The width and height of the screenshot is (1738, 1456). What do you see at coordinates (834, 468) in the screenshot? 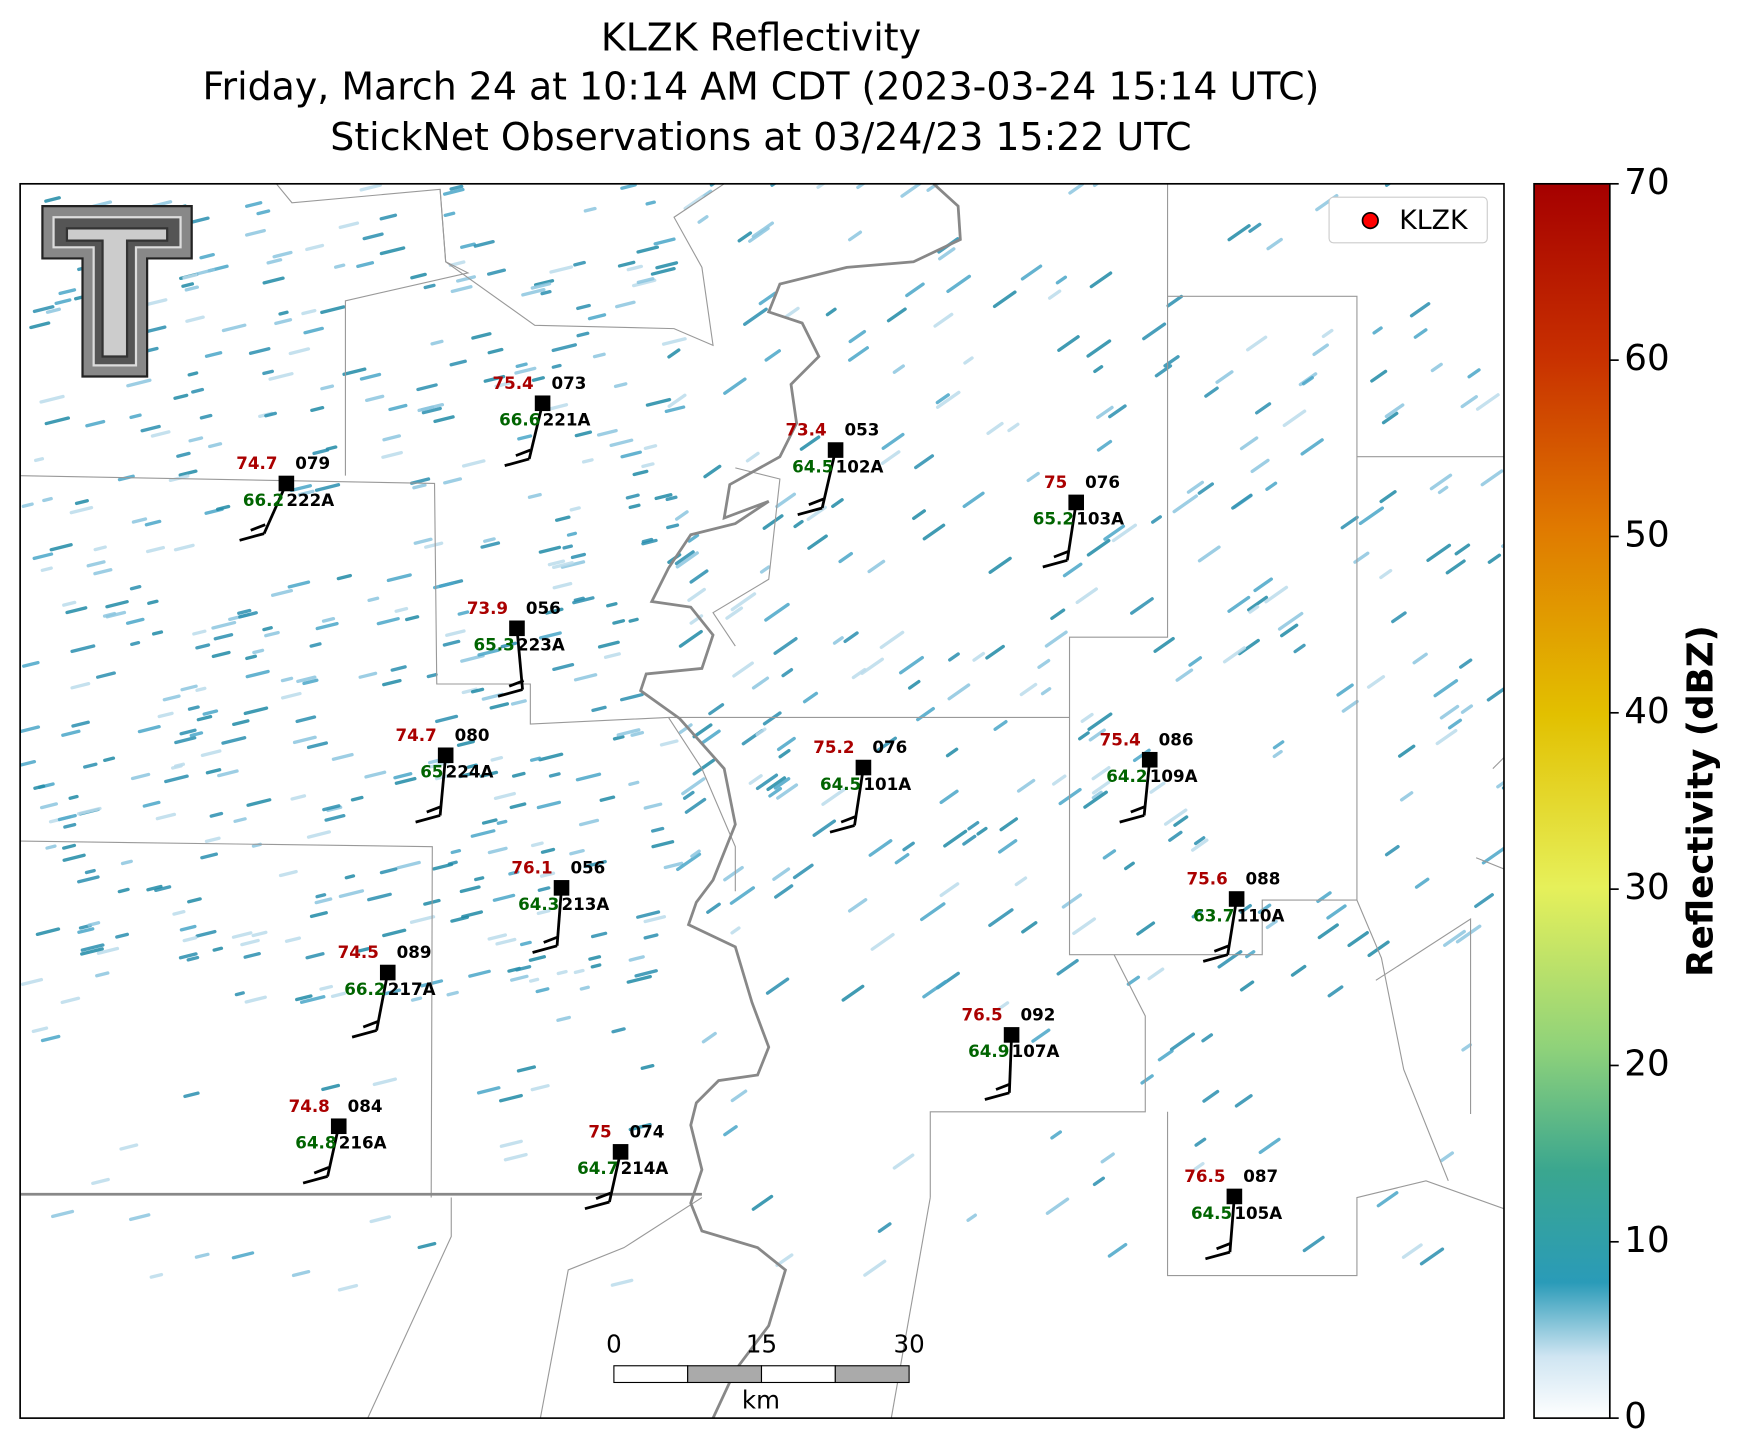
I see `station: 73.4 053 64.5 102A` at bounding box center [834, 468].